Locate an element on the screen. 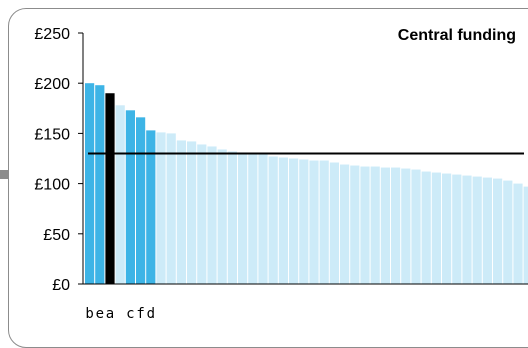  group-label: b is located at coordinates (89, 314).